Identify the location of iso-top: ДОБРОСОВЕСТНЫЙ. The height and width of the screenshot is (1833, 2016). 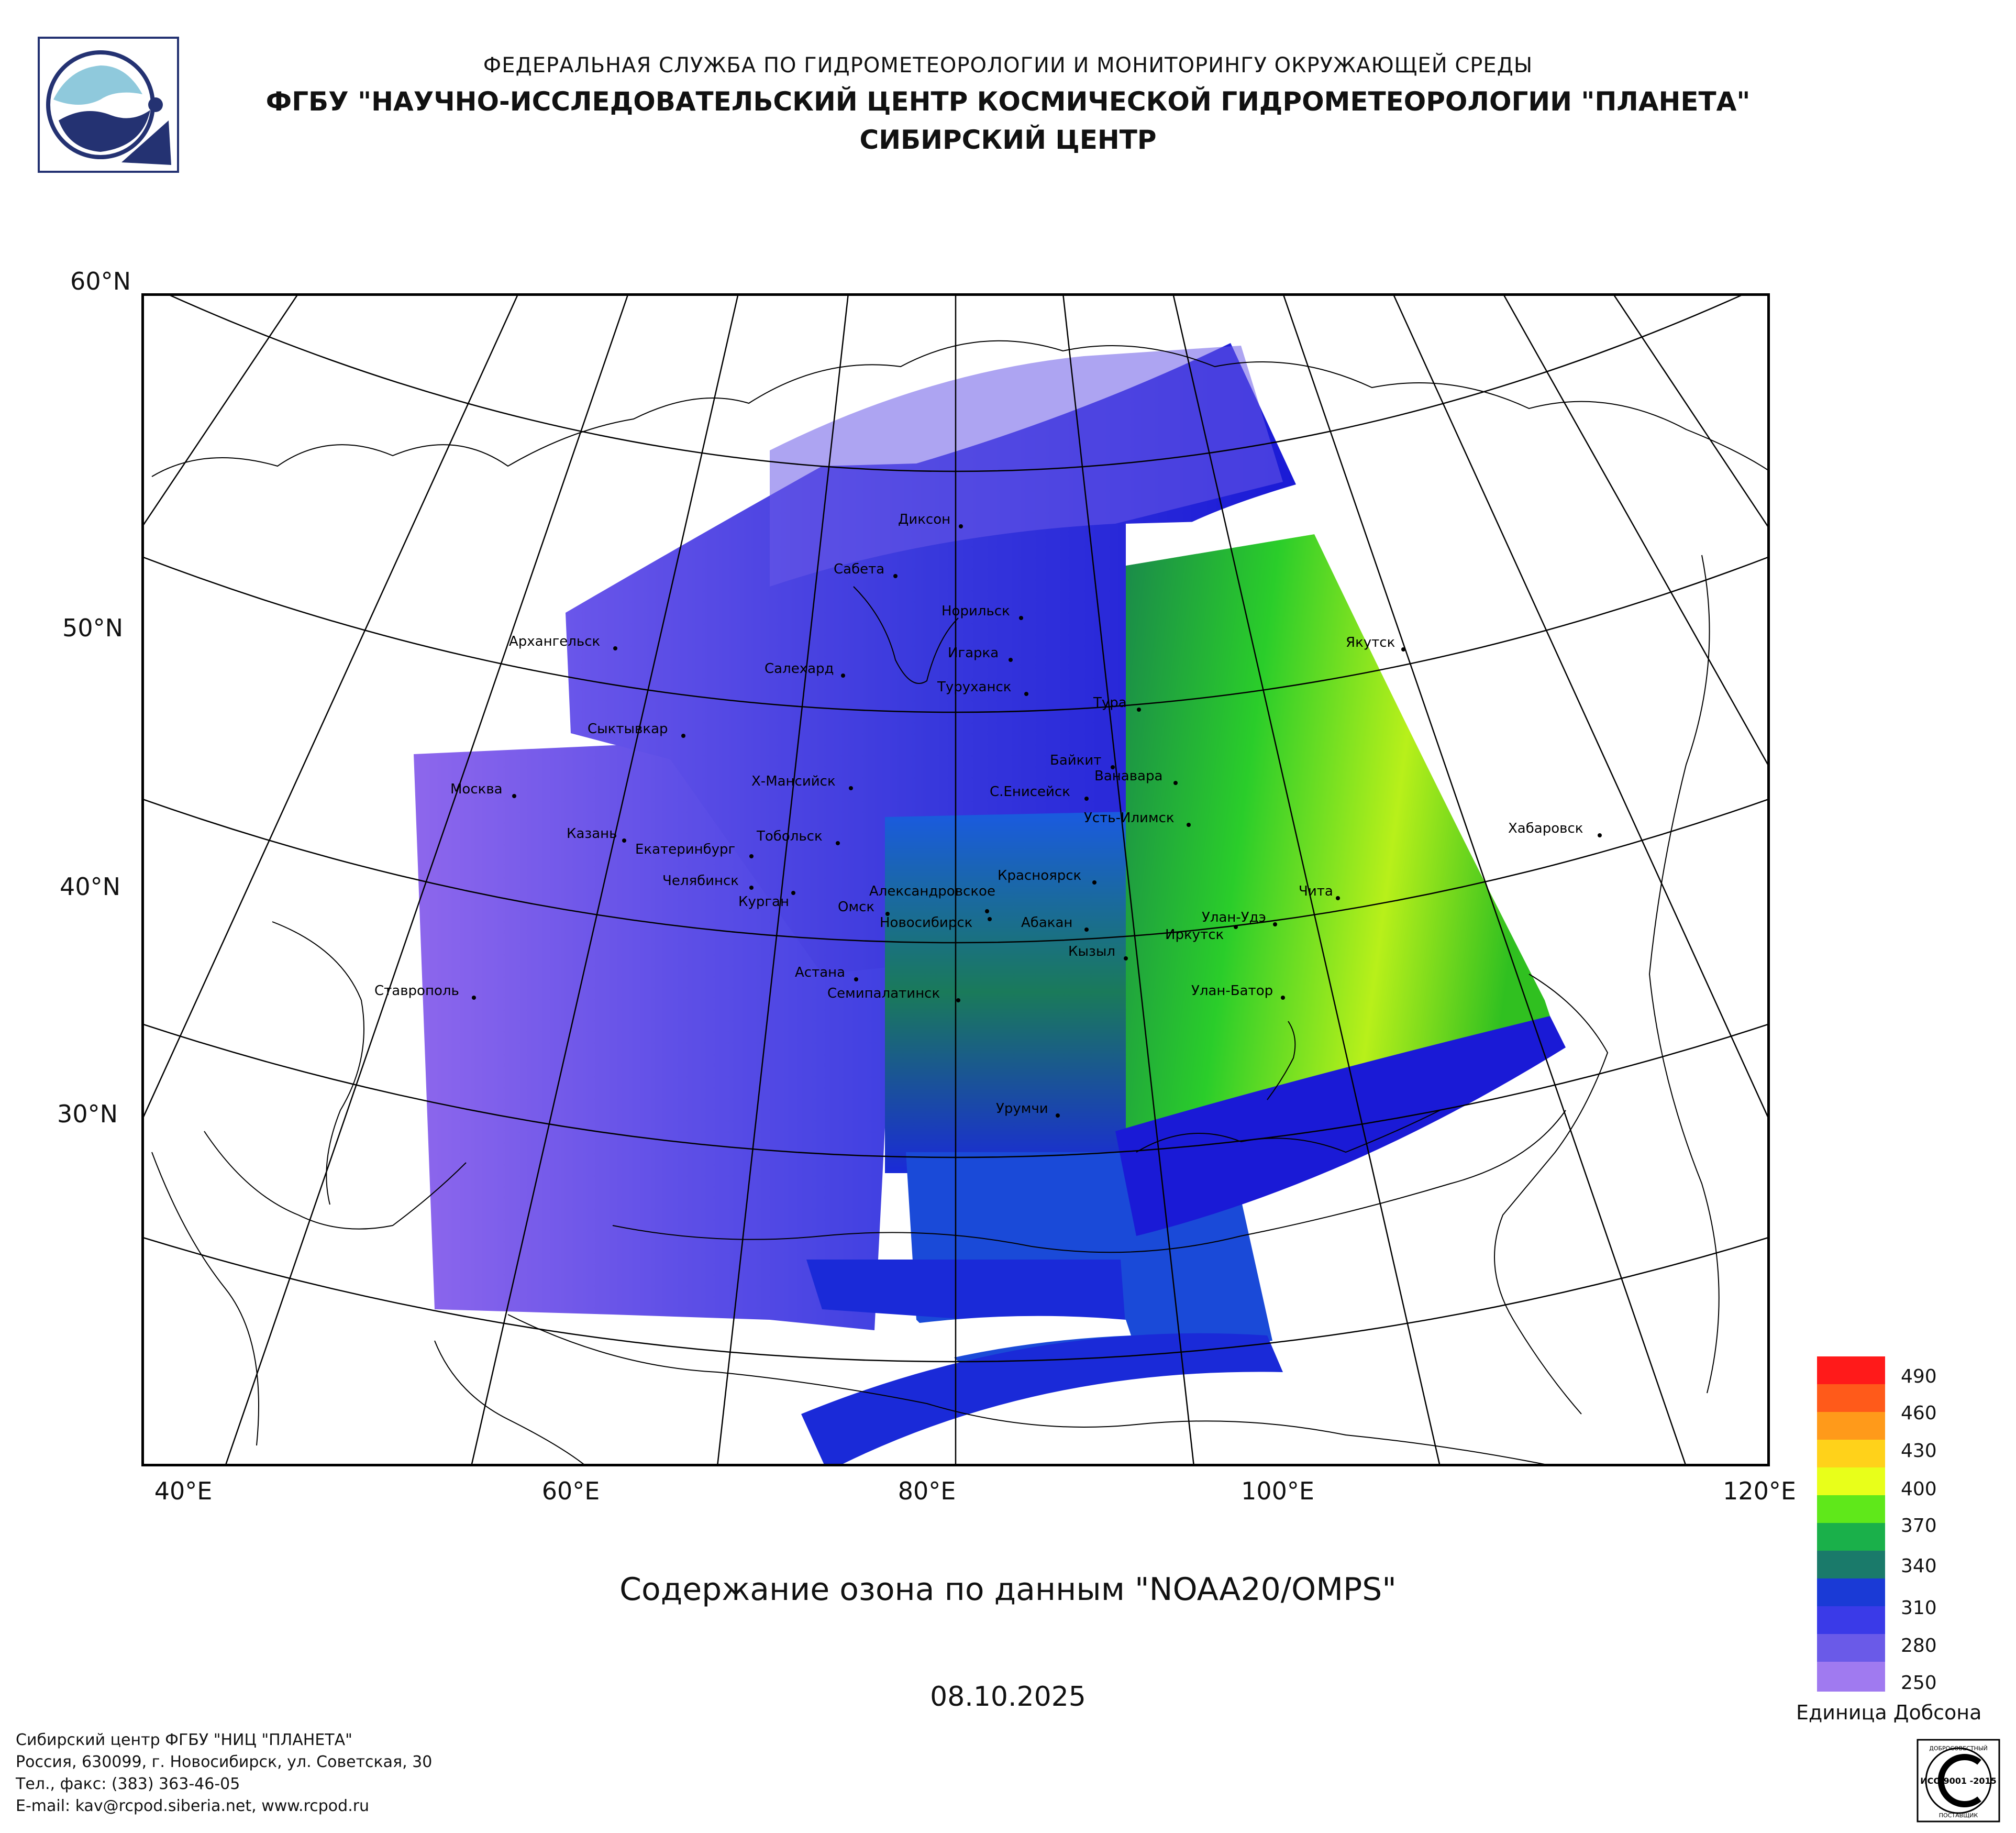
(1959, 1748).